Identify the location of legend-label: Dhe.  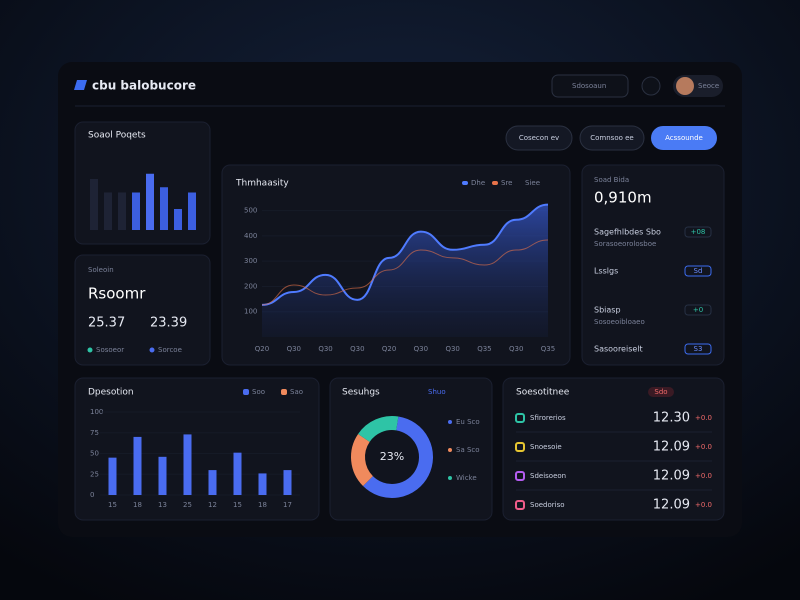
(478, 183).